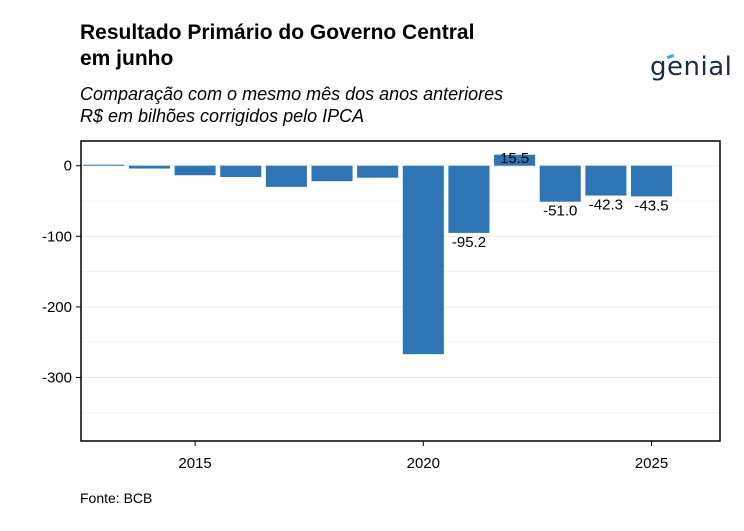  Describe the element at coordinates (560, 183) in the screenshot. I see `bar-2023` at that location.